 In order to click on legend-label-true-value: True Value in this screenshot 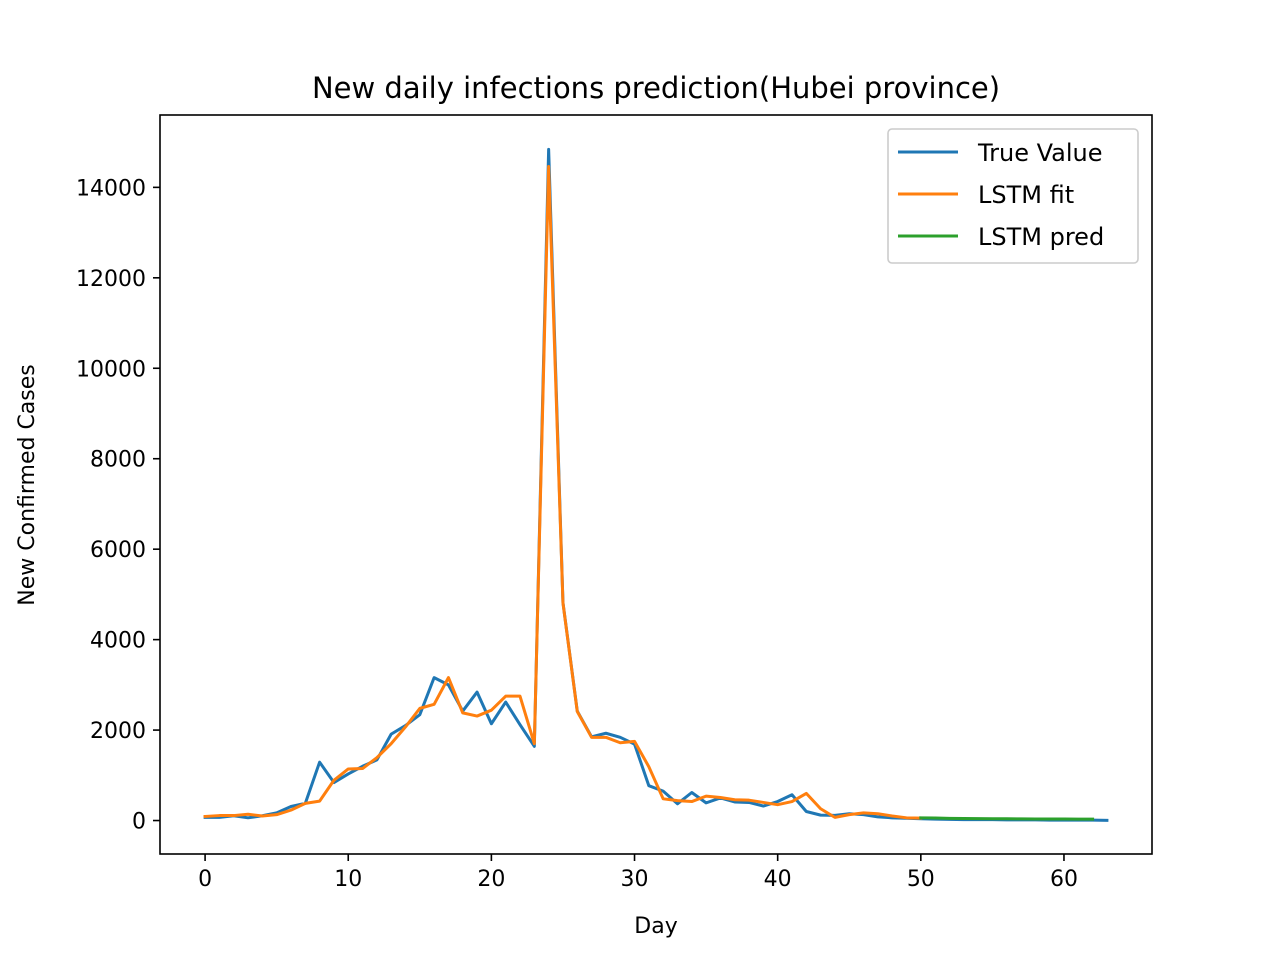, I will do `click(1040, 153)`.